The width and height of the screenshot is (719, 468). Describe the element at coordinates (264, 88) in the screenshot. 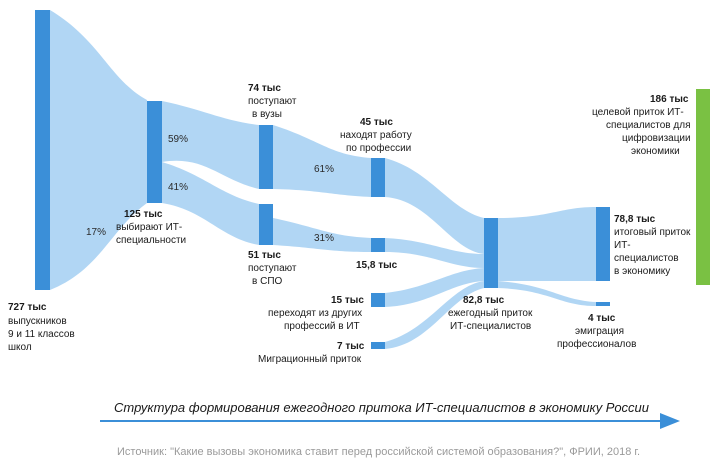

I see `universities-value: 74 тыс` at that location.